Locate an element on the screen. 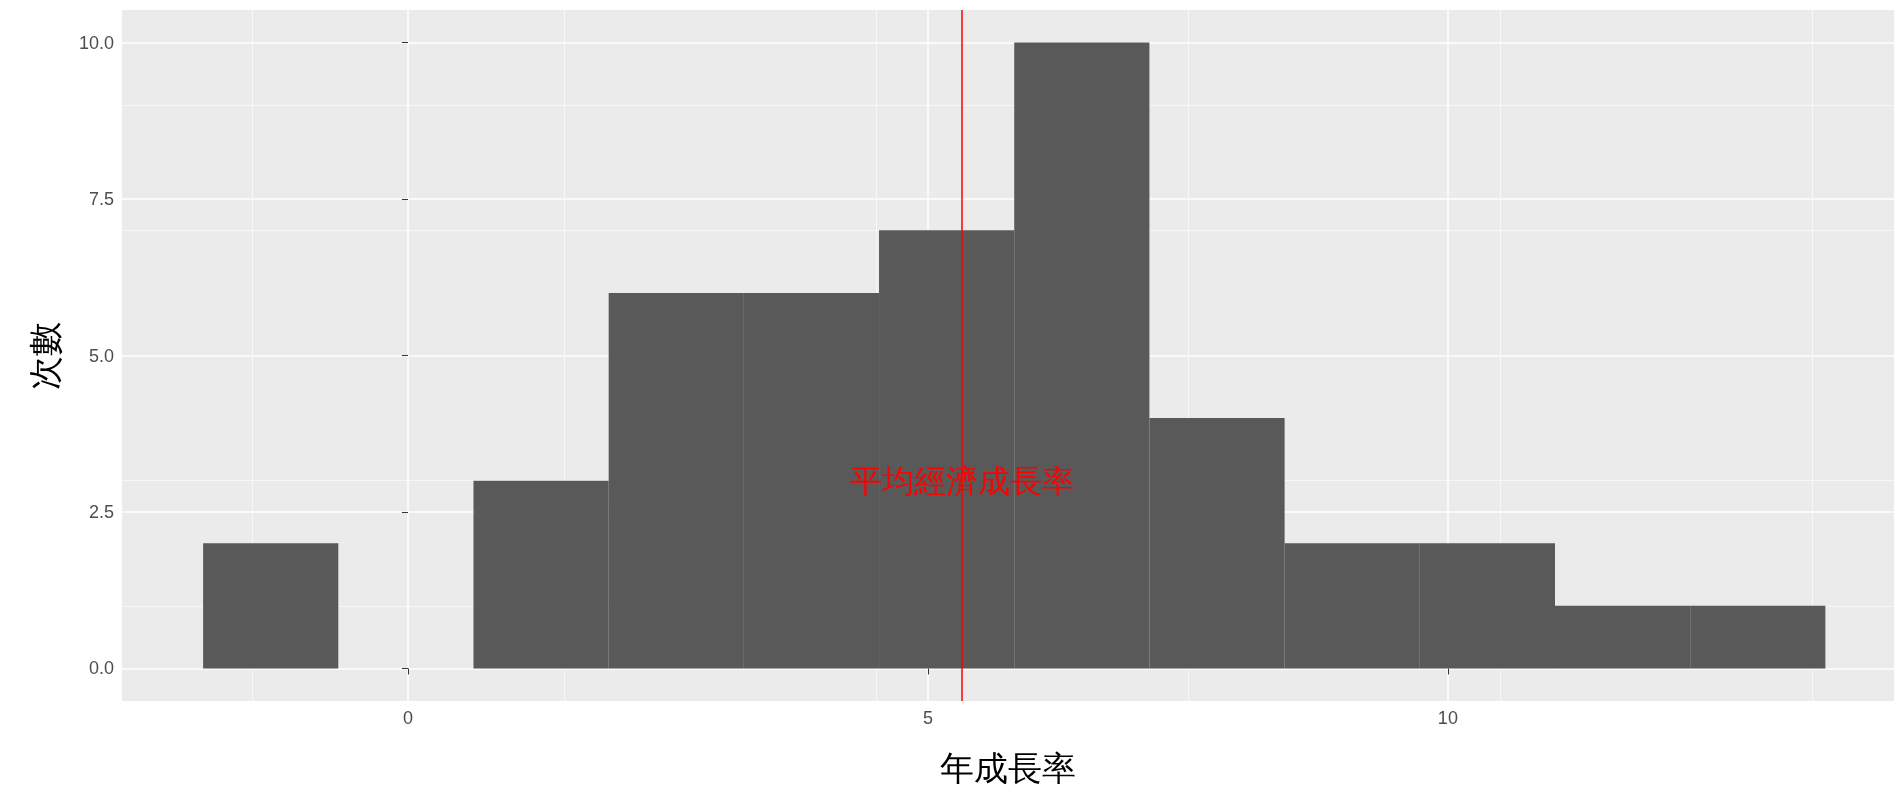 The height and width of the screenshot is (790, 1894). y-tick-label: 10.0 is located at coordinates (96, 42).